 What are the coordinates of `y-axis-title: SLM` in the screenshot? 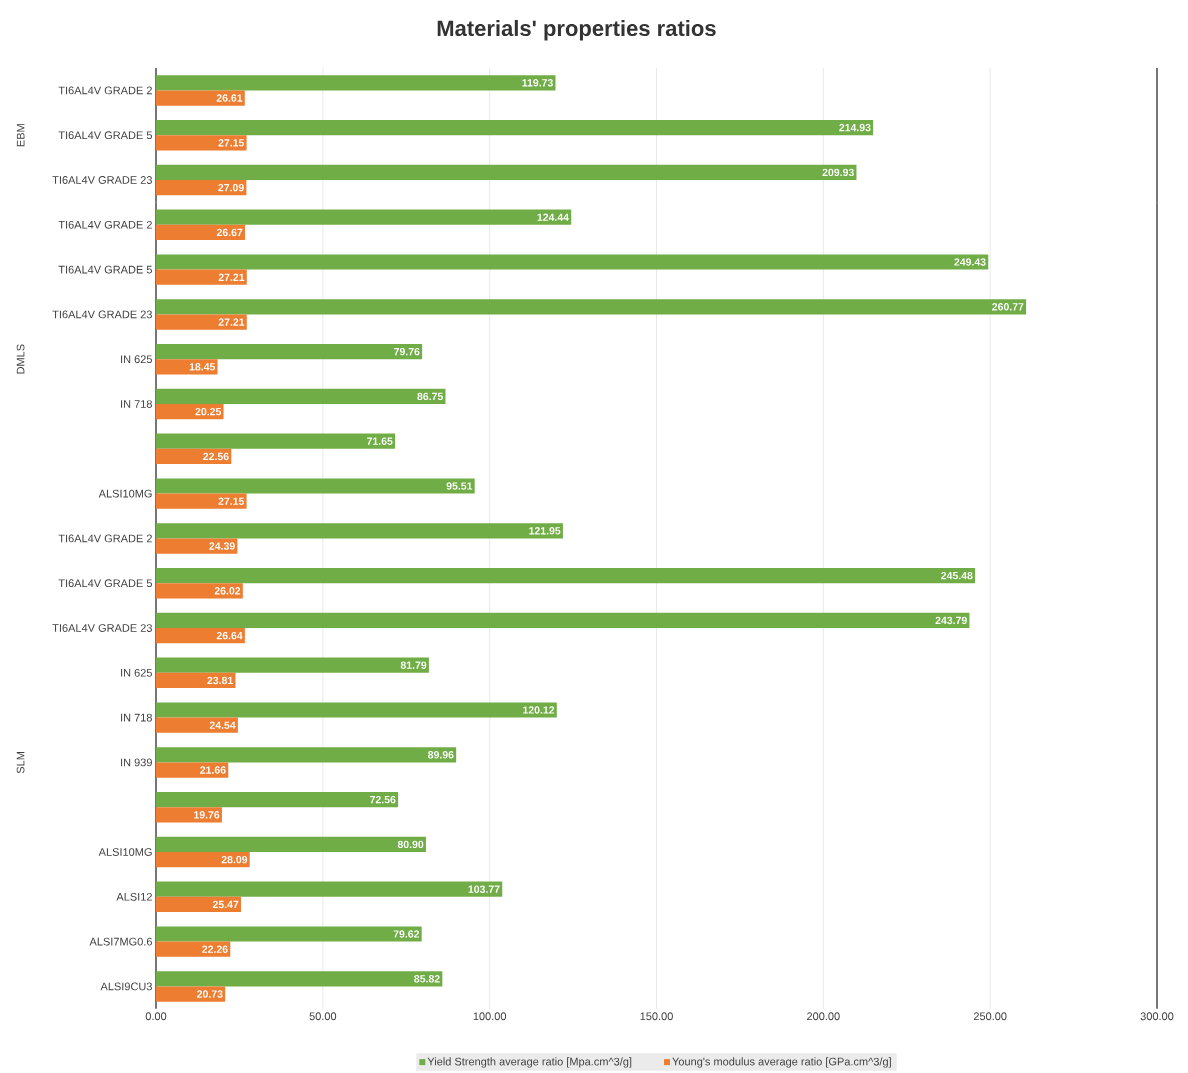 It's located at (20, 763).